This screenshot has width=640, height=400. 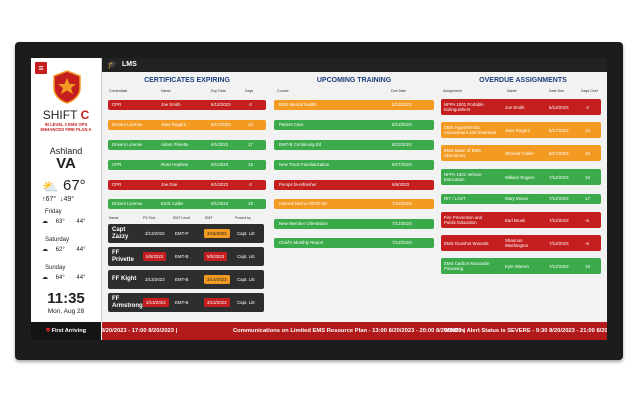 What do you see at coordinates (354, 125) in the screenshot?
I see `table-row: Patient Care 6/12/2023` at bounding box center [354, 125].